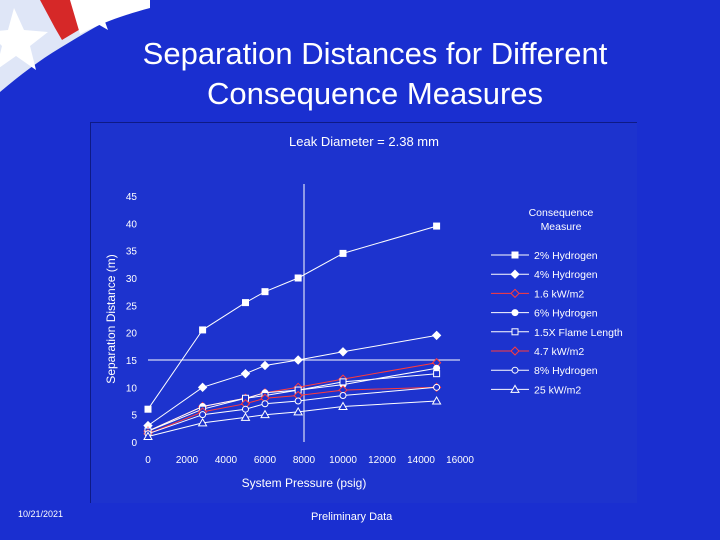 Image resolution: width=720 pixels, height=540 pixels. What do you see at coordinates (364, 141) in the screenshot?
I see `chart-title: Leak Diameter = 2.38 mm` at bounding box center [364, 141].